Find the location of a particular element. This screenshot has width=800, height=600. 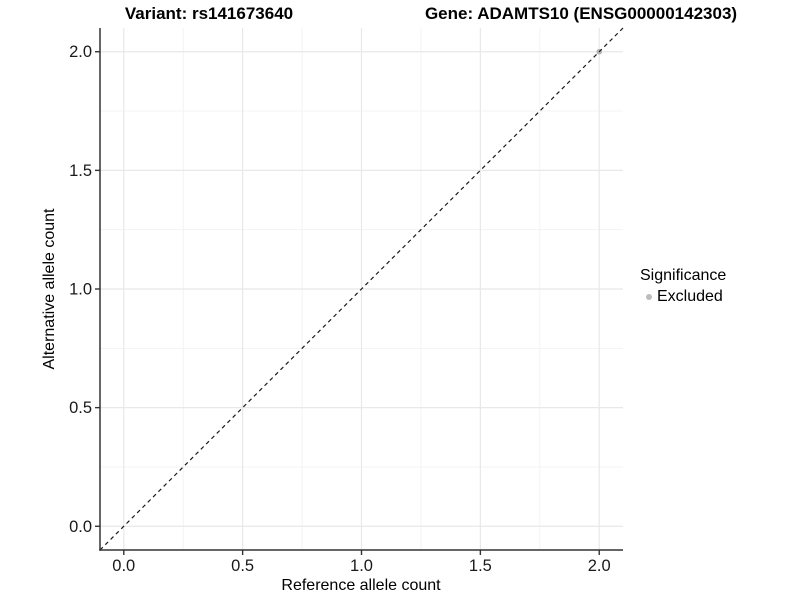

x-tick-label: 0.5 is located at coordinates (242, 566).